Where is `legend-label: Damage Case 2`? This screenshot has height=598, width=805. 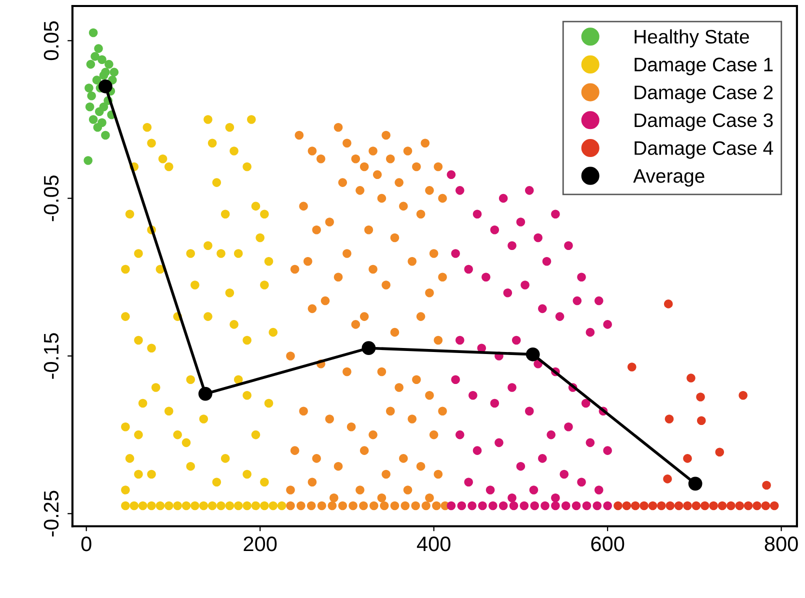
legend-label: Damage Case 2 is located at coordinates (703, 95).